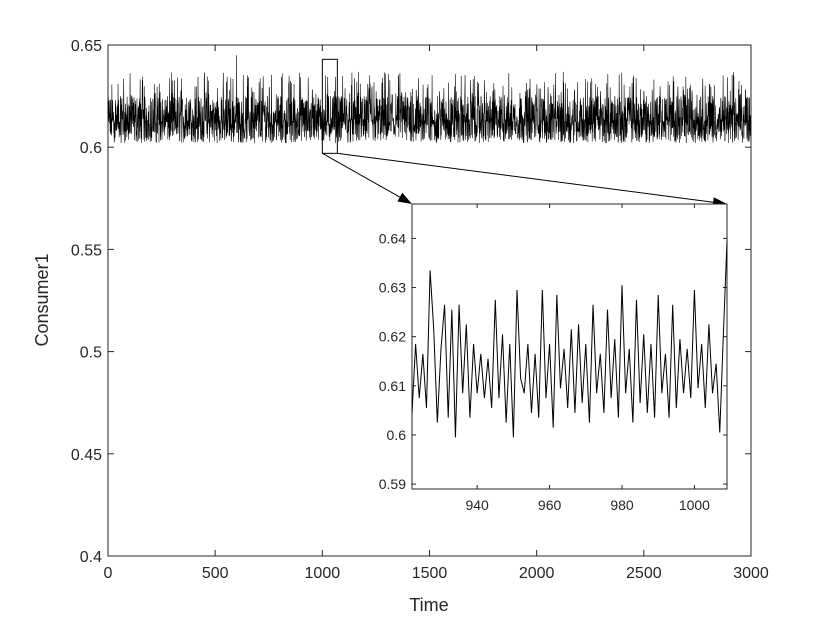 The width and height of the screenshot is (830, 623). I want to click on y-axis-label: Consumer1, so click(42, 299).